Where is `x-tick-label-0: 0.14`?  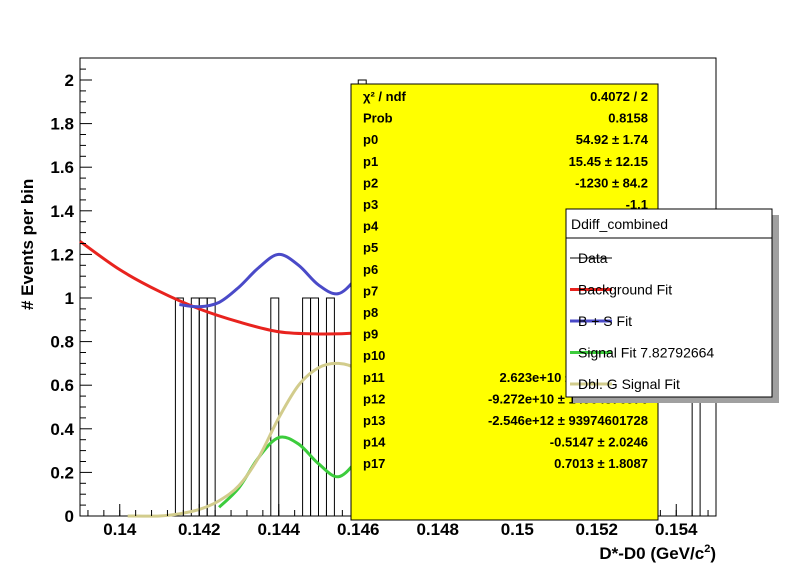
x-tick-label-0: 0.14 is located at coordinates (120, 529).